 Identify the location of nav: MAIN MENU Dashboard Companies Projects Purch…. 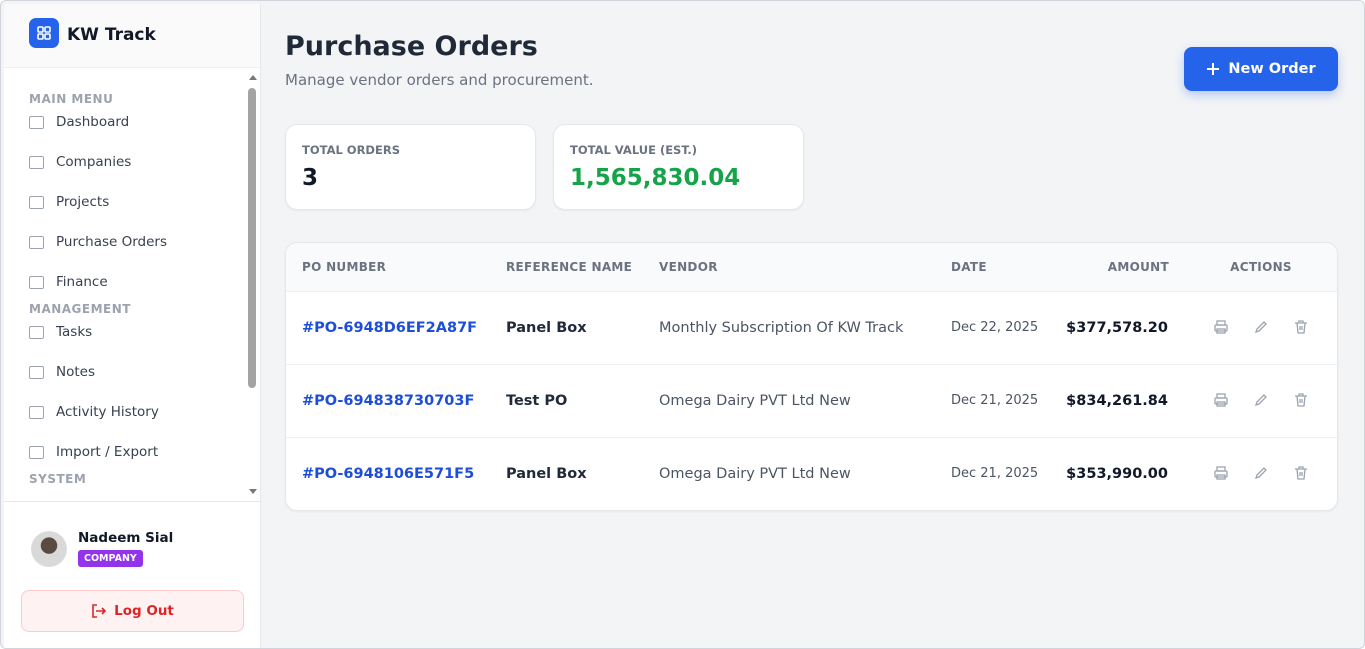
(132, 285).